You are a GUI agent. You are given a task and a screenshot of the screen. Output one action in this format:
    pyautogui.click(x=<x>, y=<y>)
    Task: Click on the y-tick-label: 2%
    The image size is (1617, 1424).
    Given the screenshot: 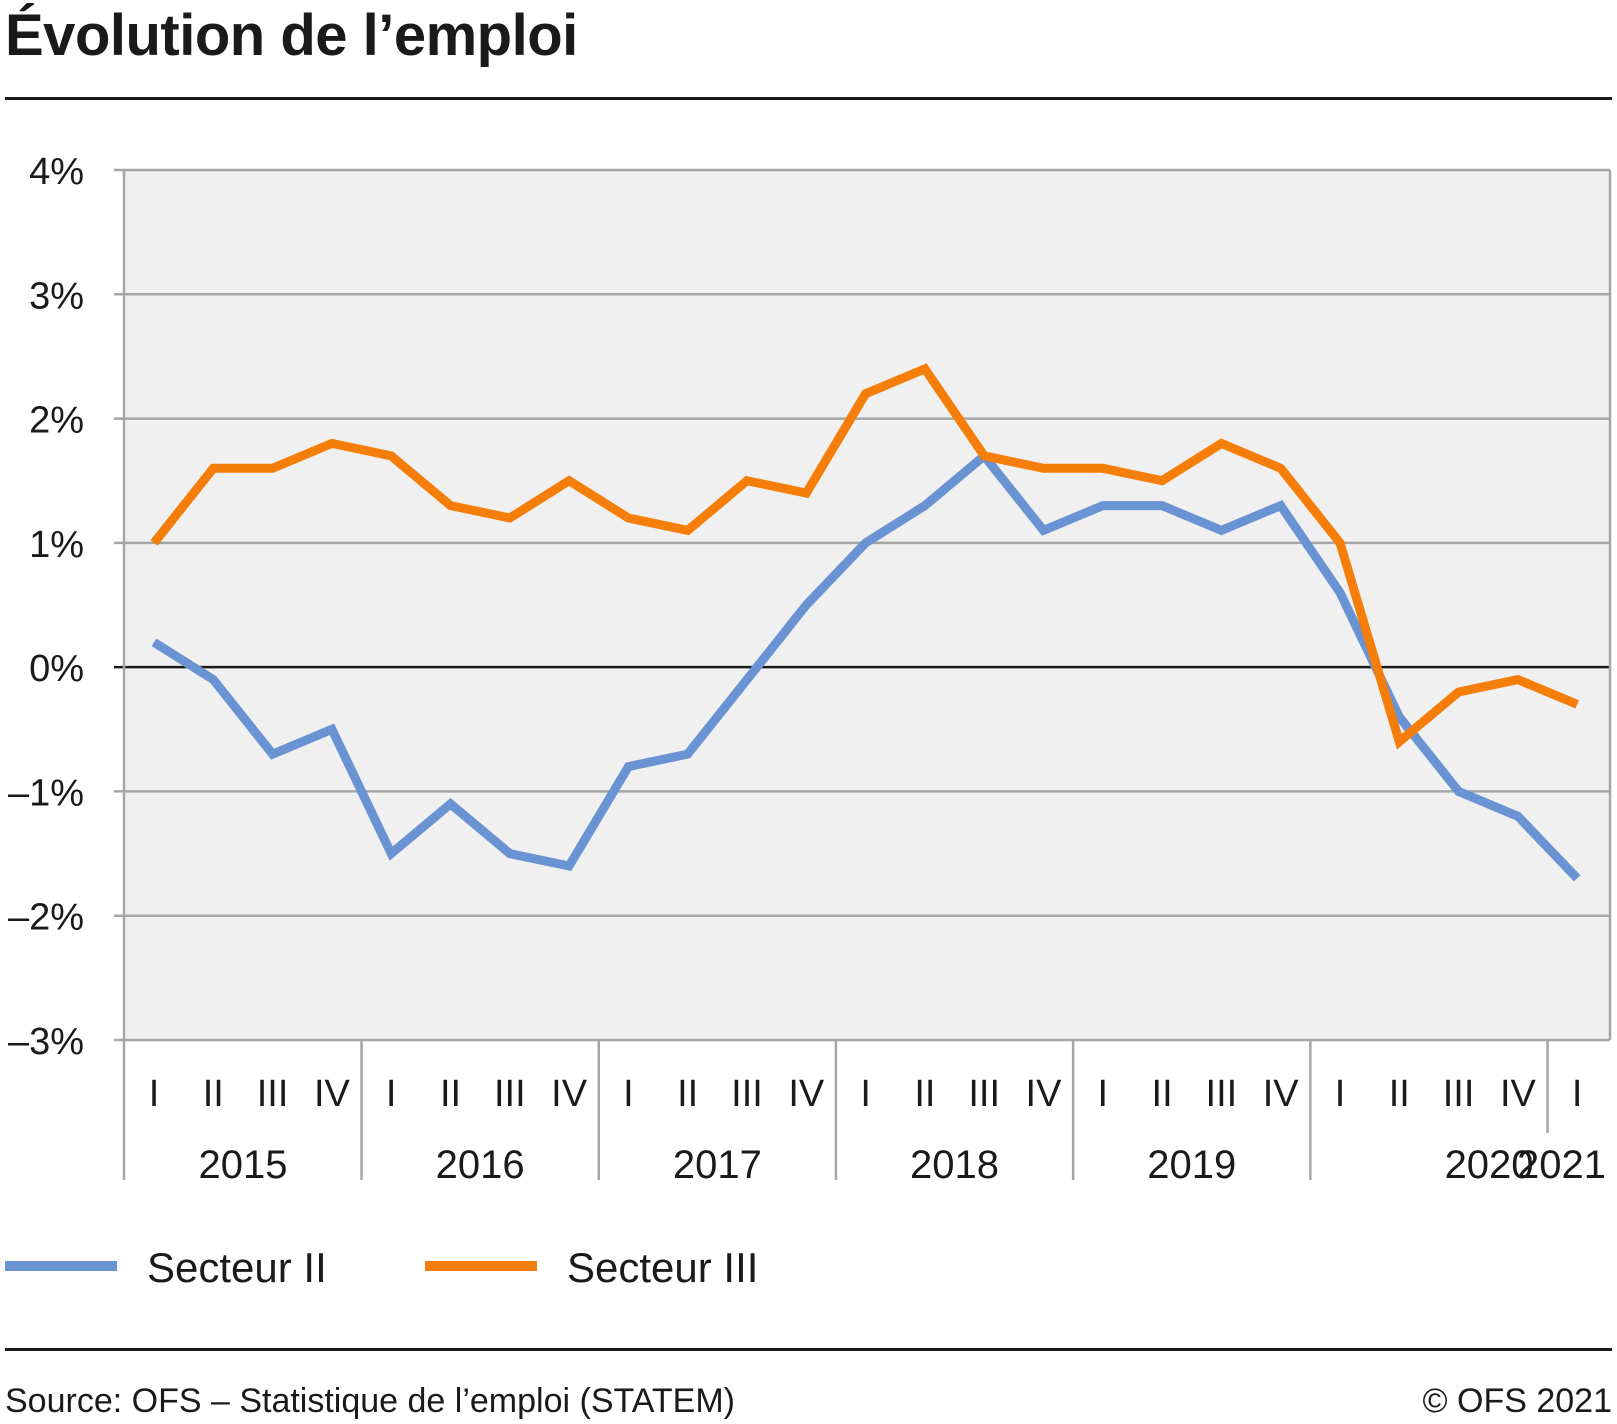 What is the action you would take?
    pyautogui.click(x=56, y=421)
    